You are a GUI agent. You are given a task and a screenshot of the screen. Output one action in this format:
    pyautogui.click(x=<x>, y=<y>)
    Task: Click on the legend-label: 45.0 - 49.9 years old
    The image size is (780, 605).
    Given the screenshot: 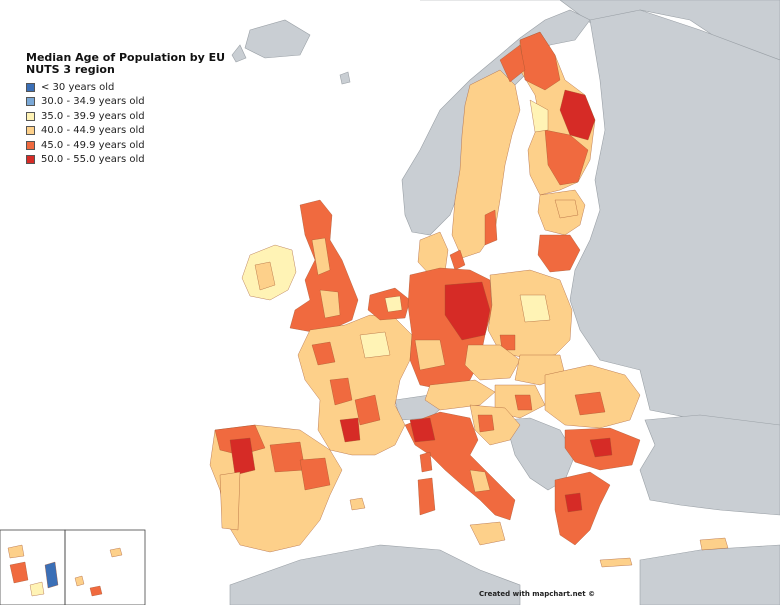 What is the action you would take?
    pyautogui.click(x=93, y=145)
    